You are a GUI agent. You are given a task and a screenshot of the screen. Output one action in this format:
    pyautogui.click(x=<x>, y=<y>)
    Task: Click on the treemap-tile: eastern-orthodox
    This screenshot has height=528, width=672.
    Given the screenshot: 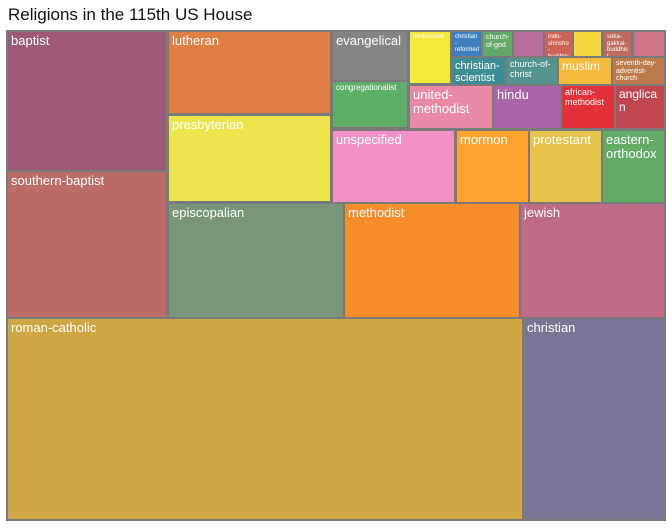 What is the action you would take?
    pyautogui.click(x=633, y=166)
    